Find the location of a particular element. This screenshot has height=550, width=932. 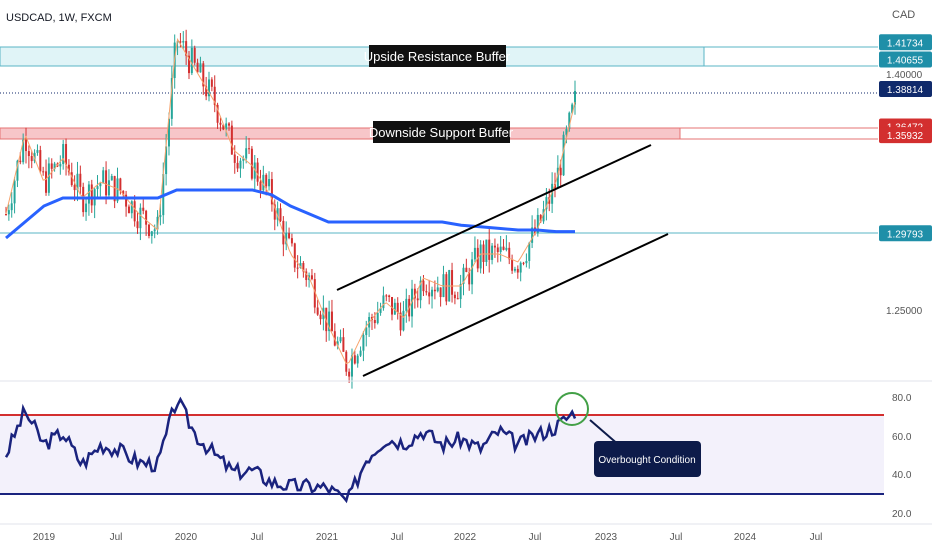

time-tick-label: 2019 is located at coordinates (44, 537).